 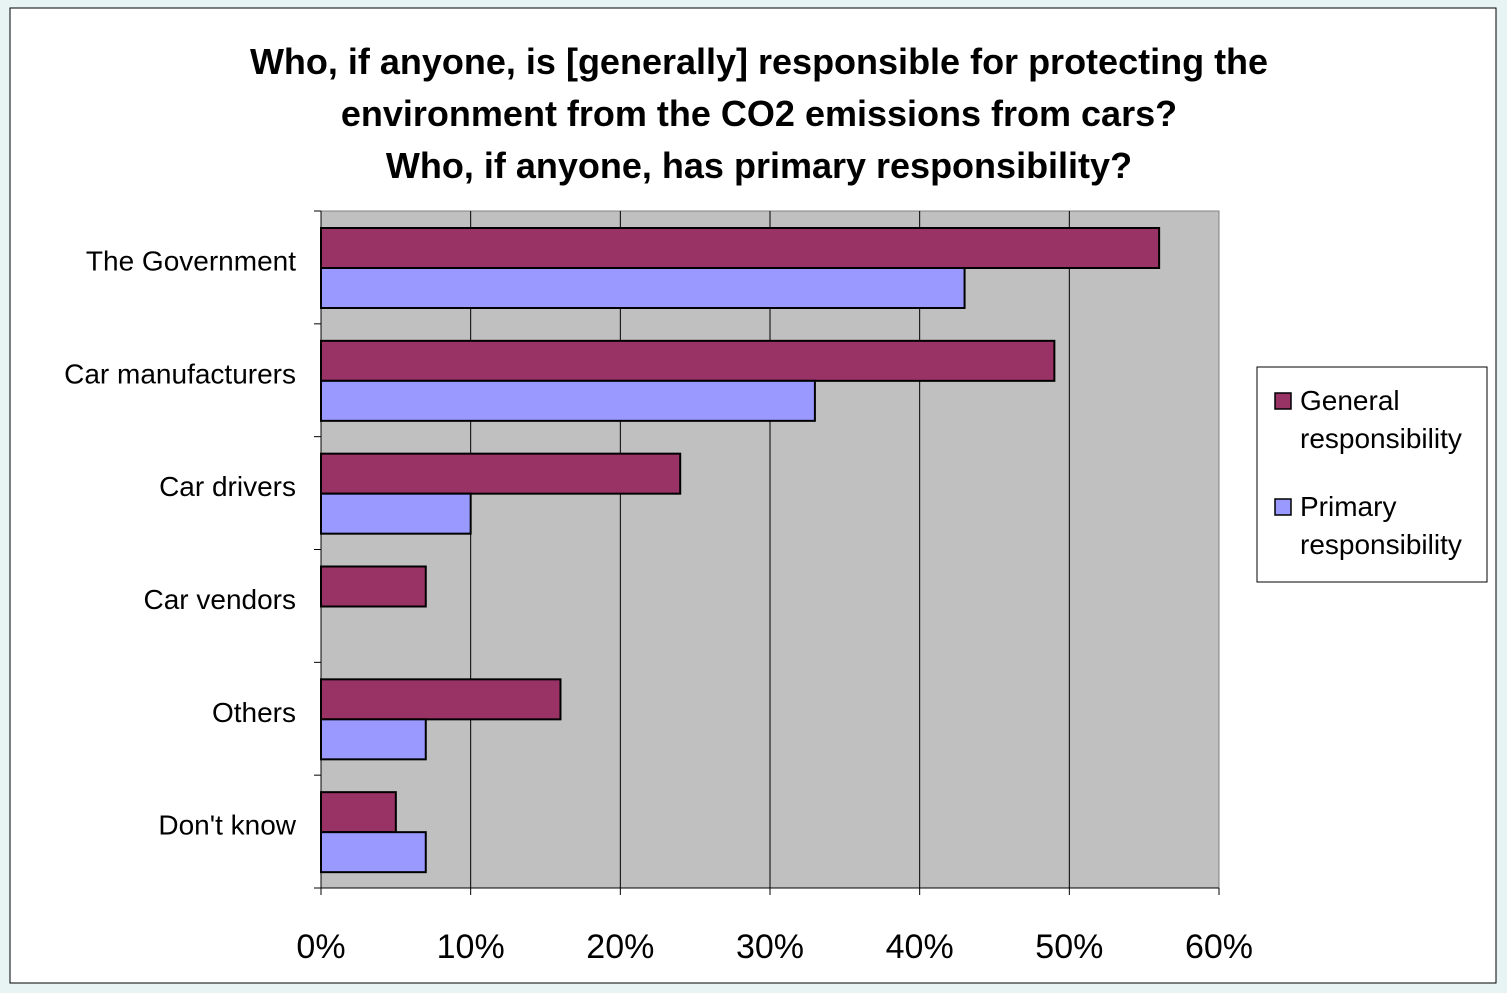 What do you see at coordinates (620, 947) in the screenshot?
I see `x-tick-label: 20%` at bounding box center [620, 947].